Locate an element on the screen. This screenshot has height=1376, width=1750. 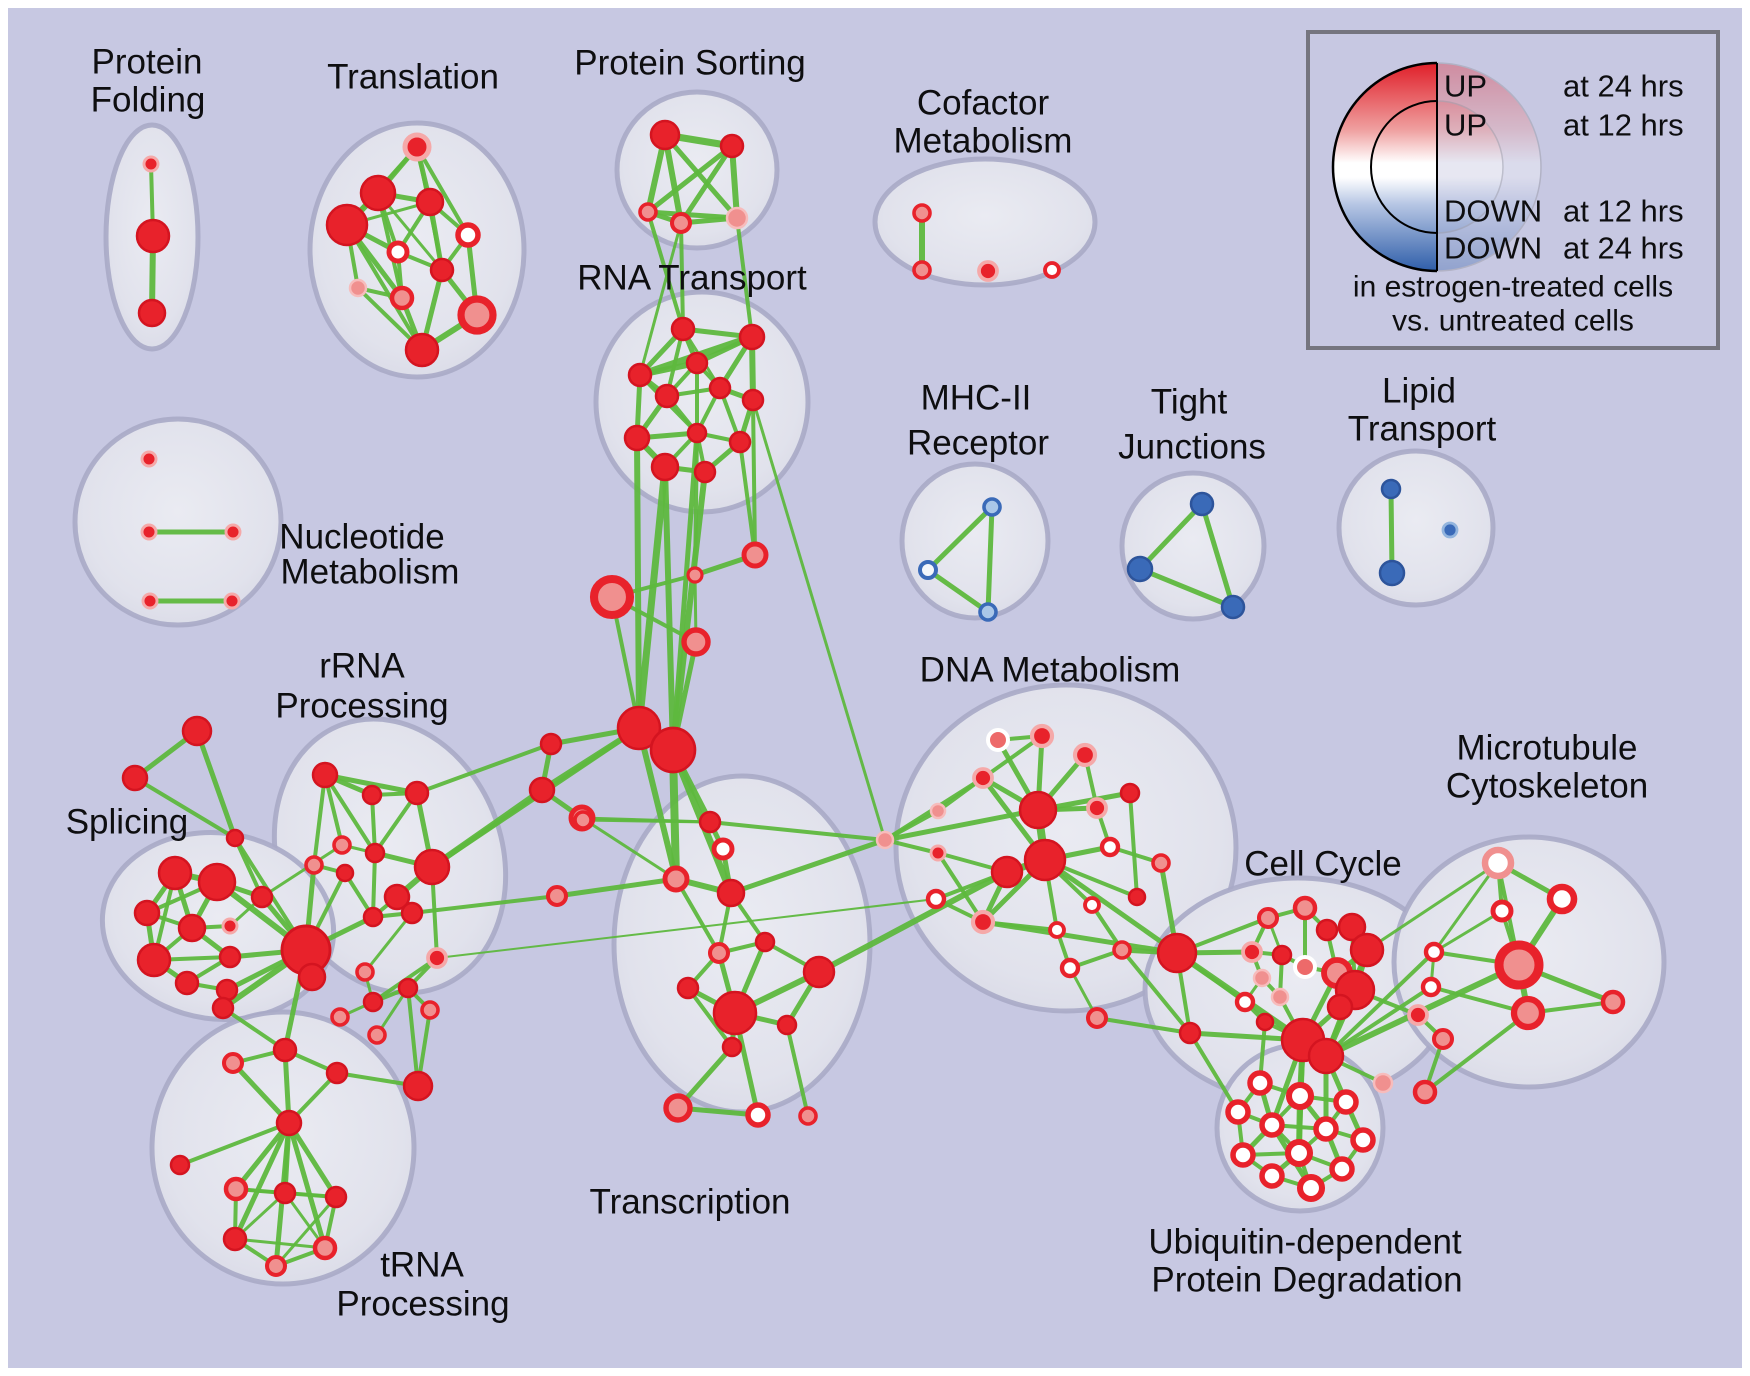
gene-node-l2 is located at coordinates (1450, 530).